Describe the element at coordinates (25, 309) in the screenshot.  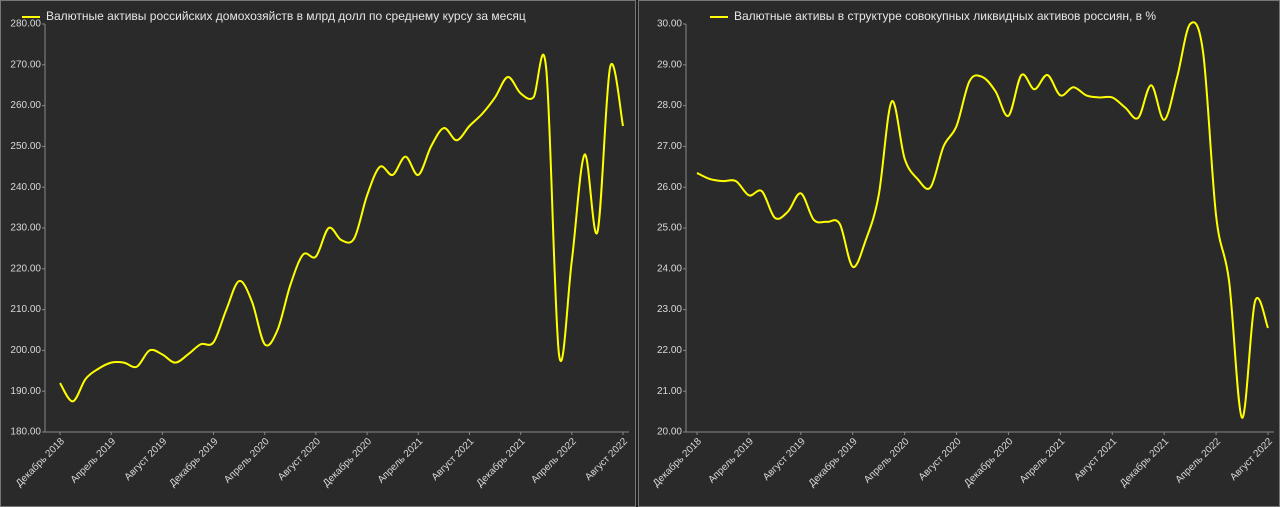
I see `y-tick-label: 210.00` at that location.